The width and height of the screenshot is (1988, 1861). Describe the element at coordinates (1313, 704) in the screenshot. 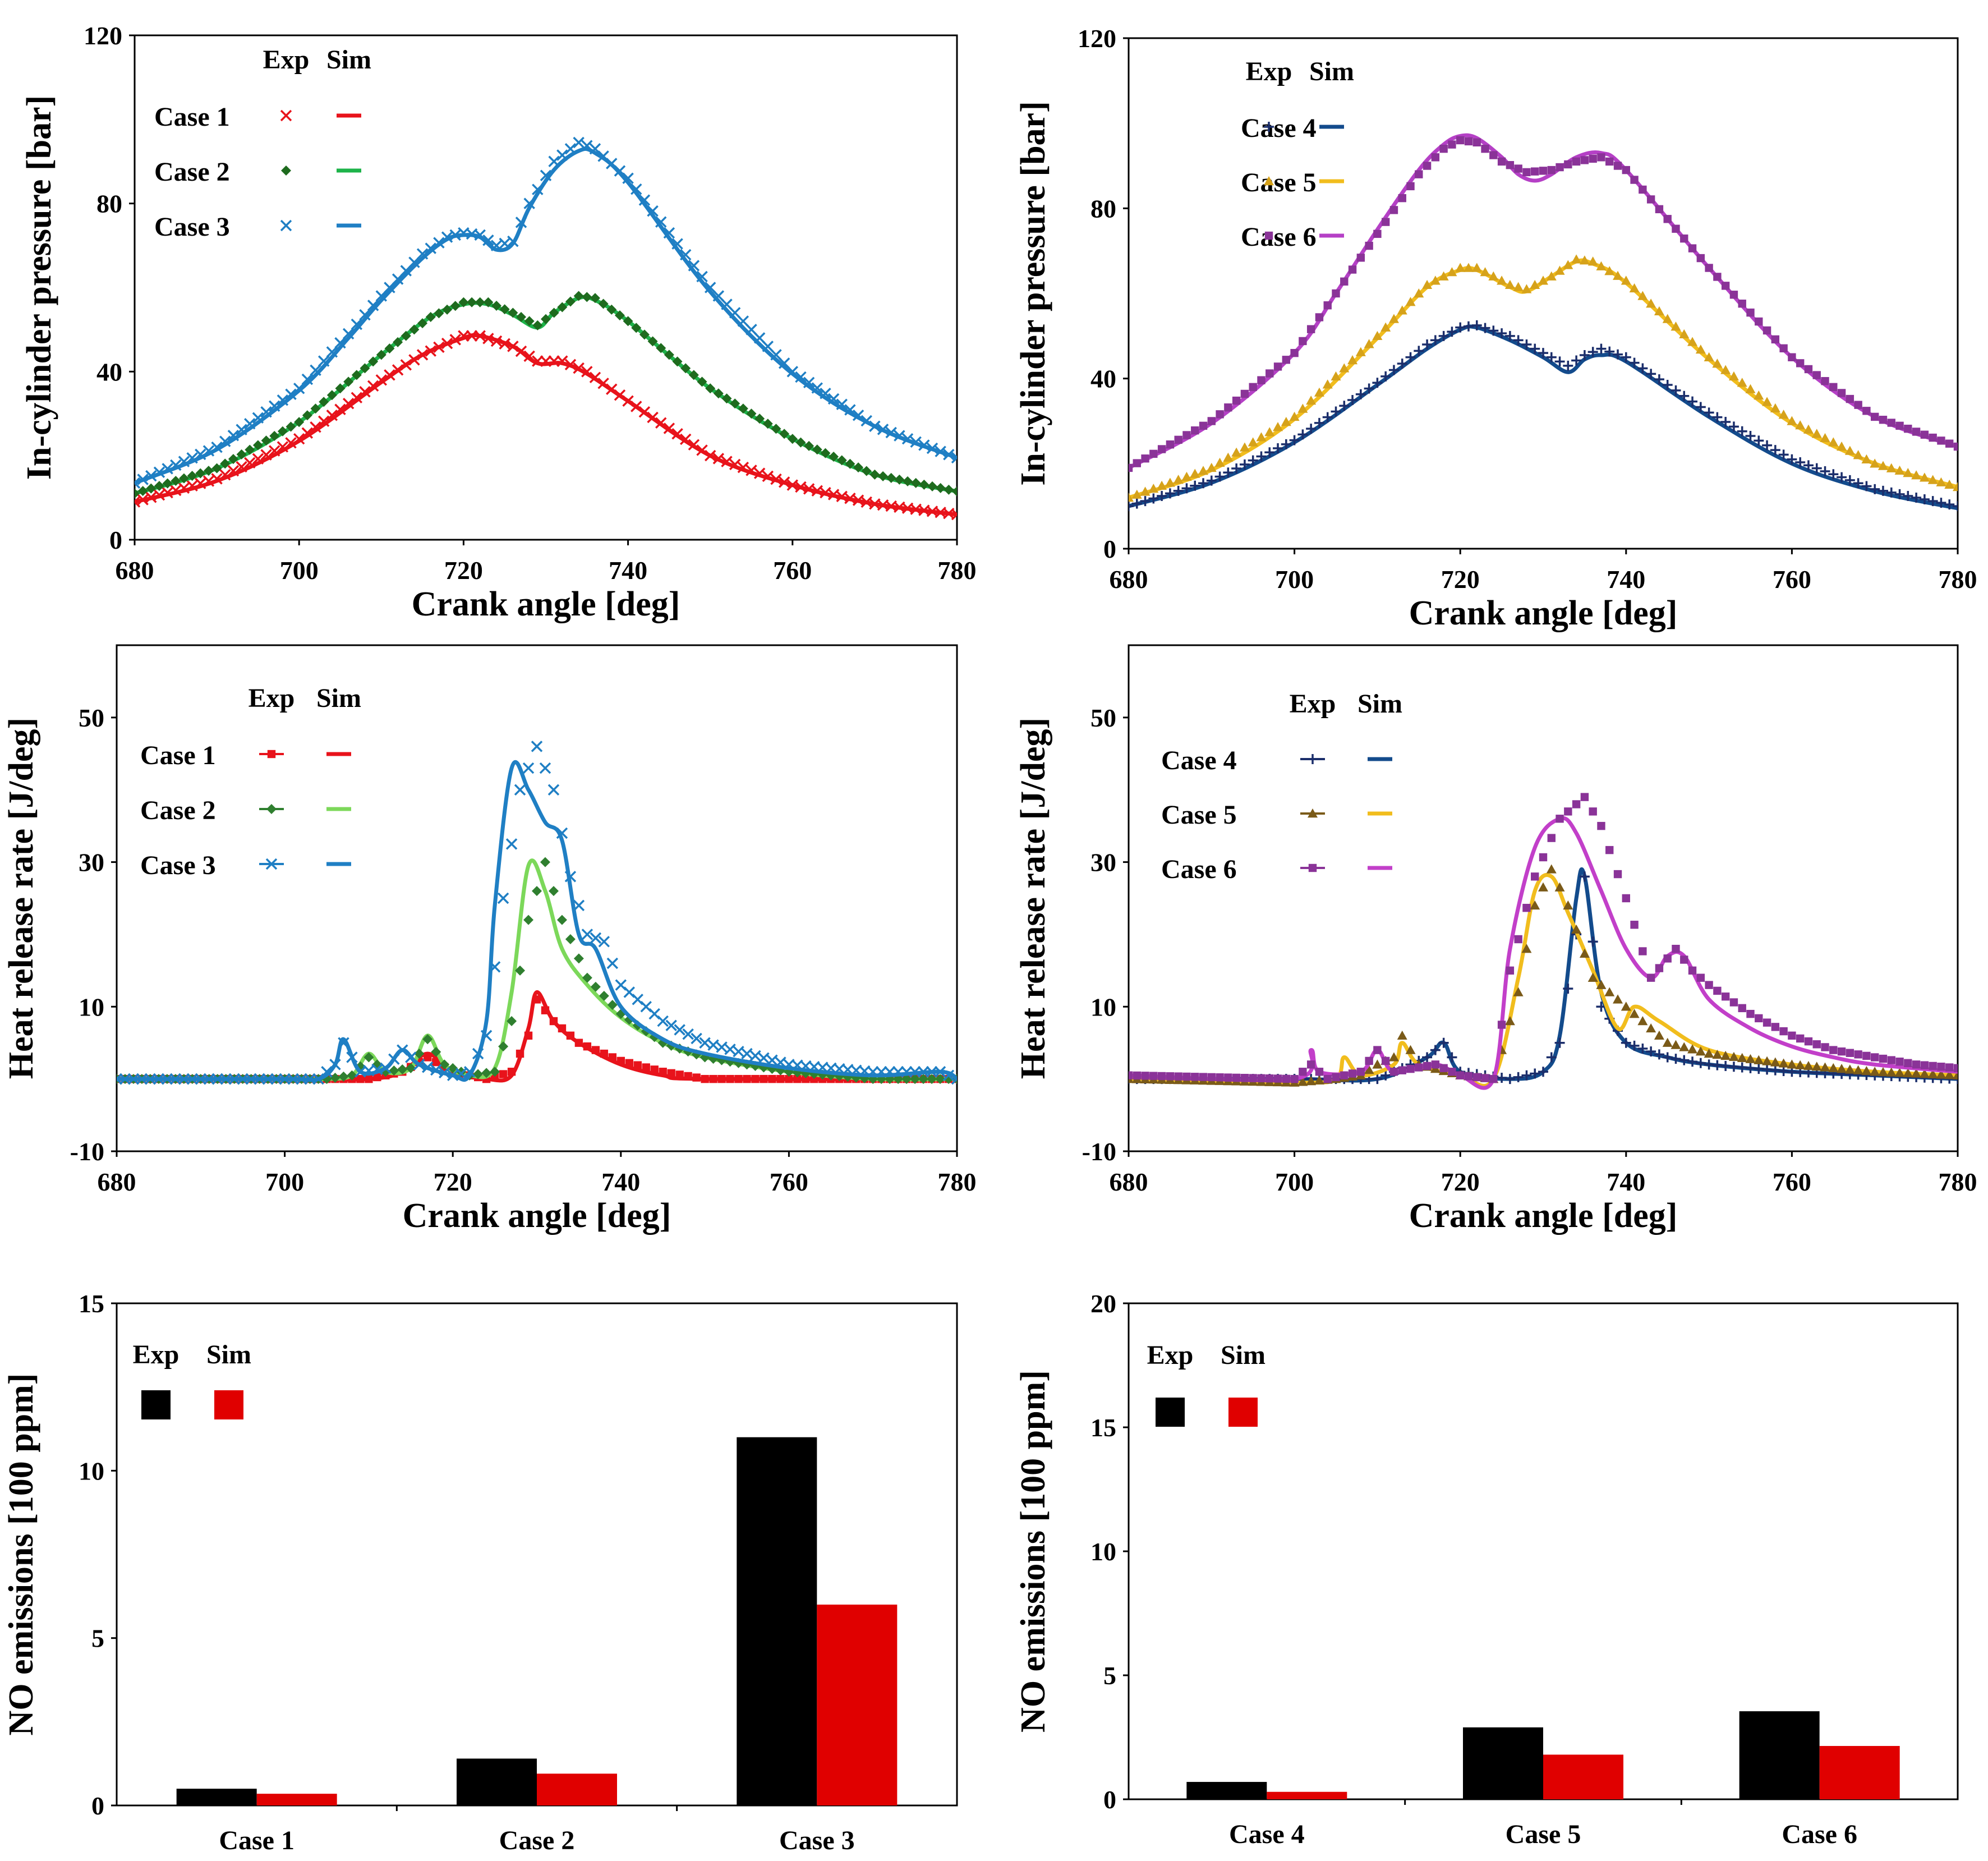

I see `legend-exp-header: Exp` at that location.